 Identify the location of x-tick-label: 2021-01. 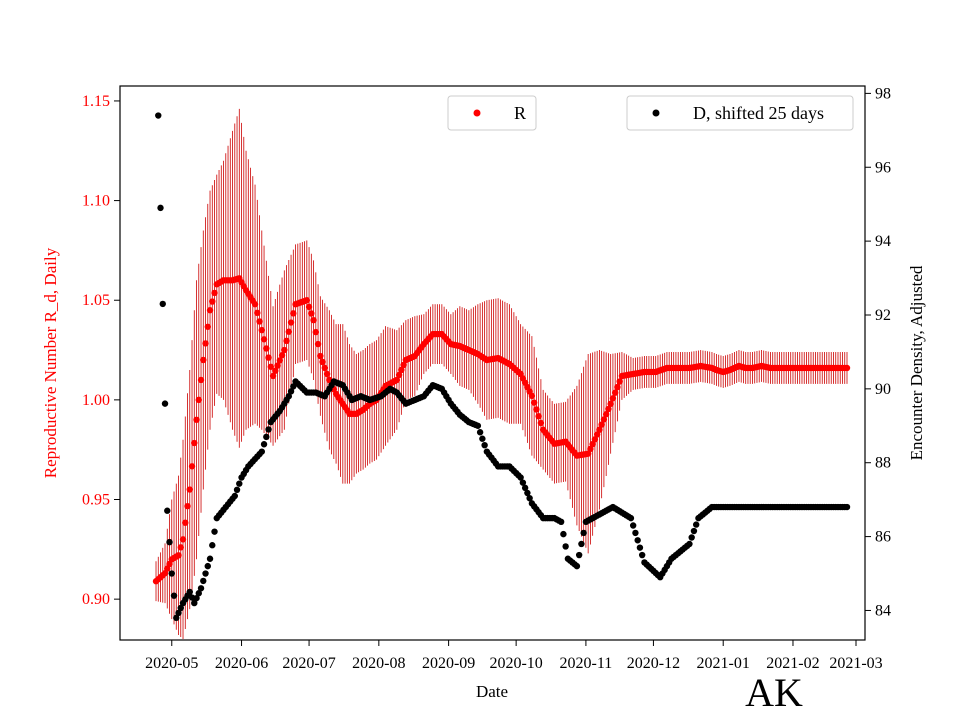
(723, 663).